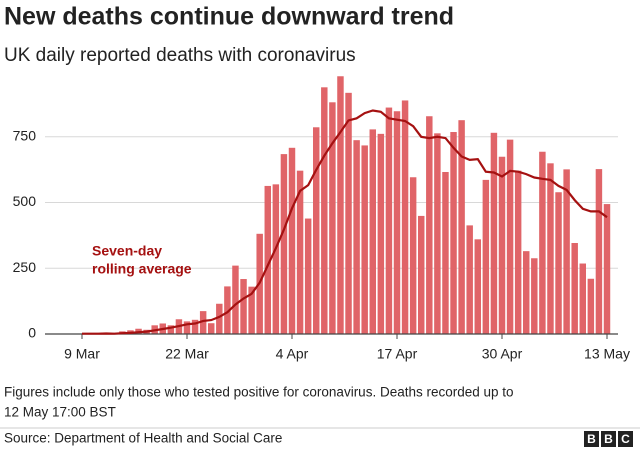 The width and height of the screenshot is (640, 449). I want to click on x-tick-label: 22 Mar, so click(187, 354).